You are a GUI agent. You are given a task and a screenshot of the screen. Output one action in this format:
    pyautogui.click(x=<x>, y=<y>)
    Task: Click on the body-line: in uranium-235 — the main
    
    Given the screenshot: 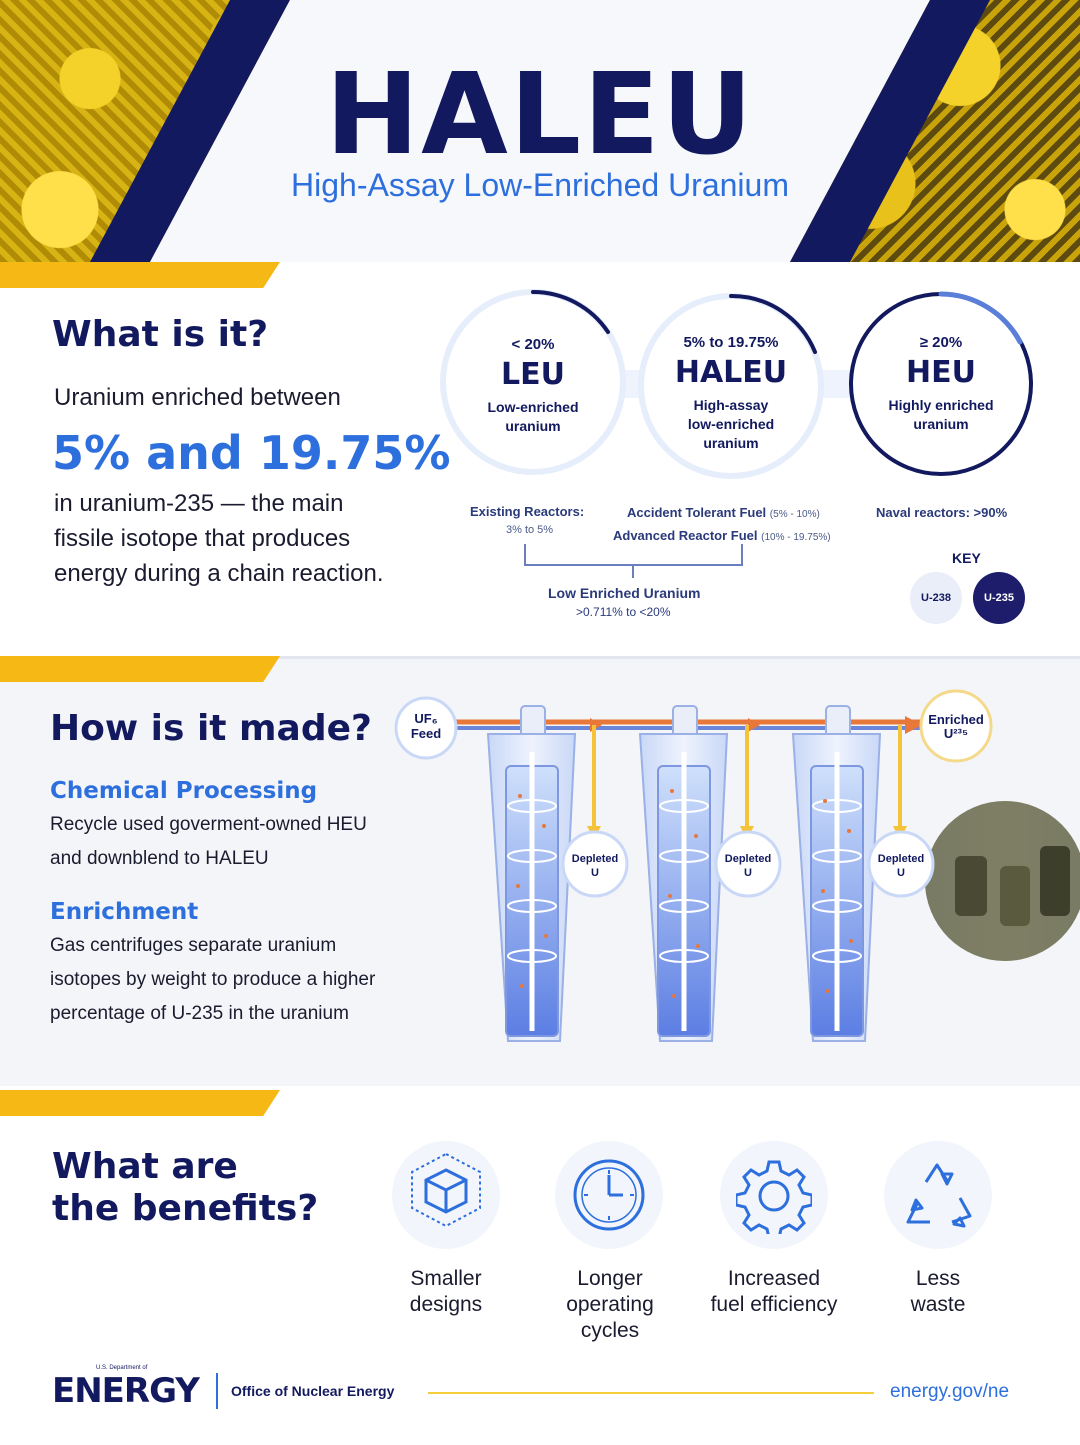 What is the action you would take?
    pyautogui.click(x=199, y=503)
    